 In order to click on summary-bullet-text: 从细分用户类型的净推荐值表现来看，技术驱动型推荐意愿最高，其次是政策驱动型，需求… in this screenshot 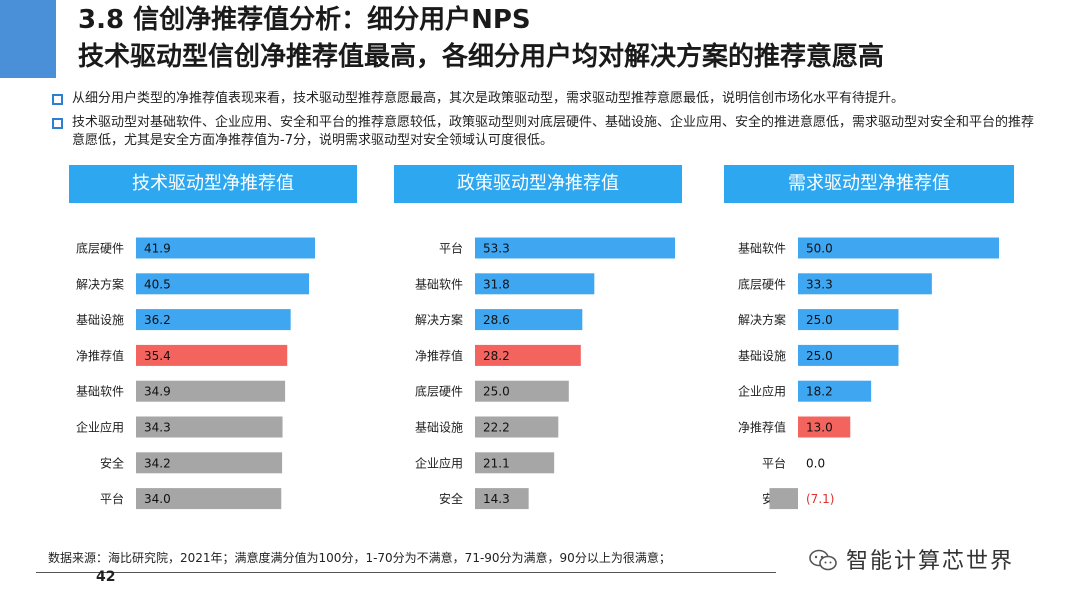, I will do `click(488, 98)`.